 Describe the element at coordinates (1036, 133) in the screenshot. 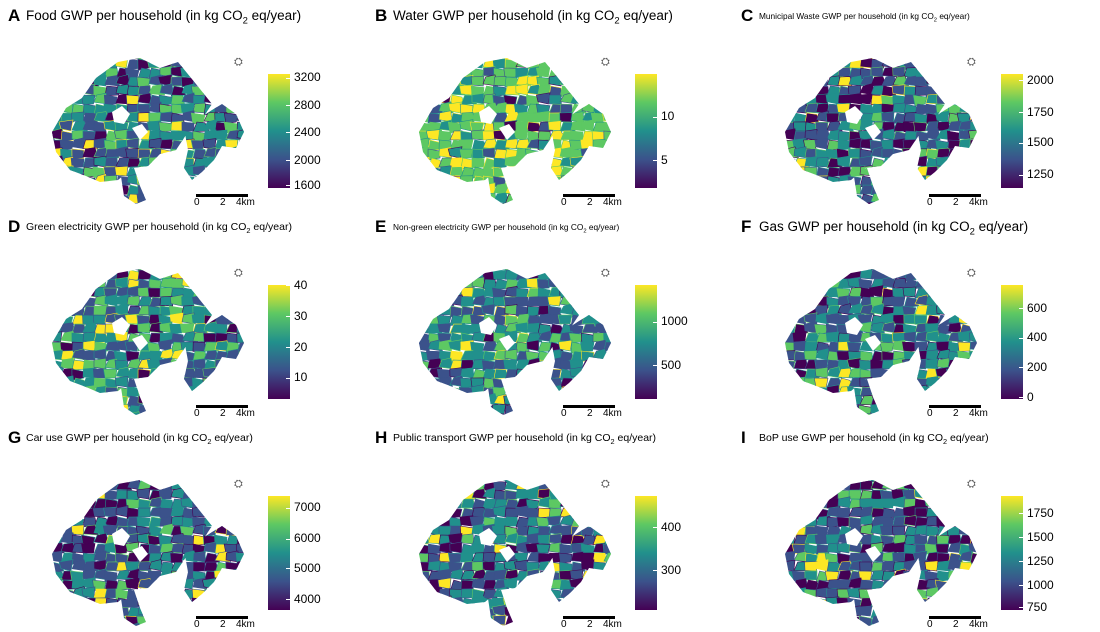

I see `colorbar-legend: 2000 1750 1500 1250` at that location.